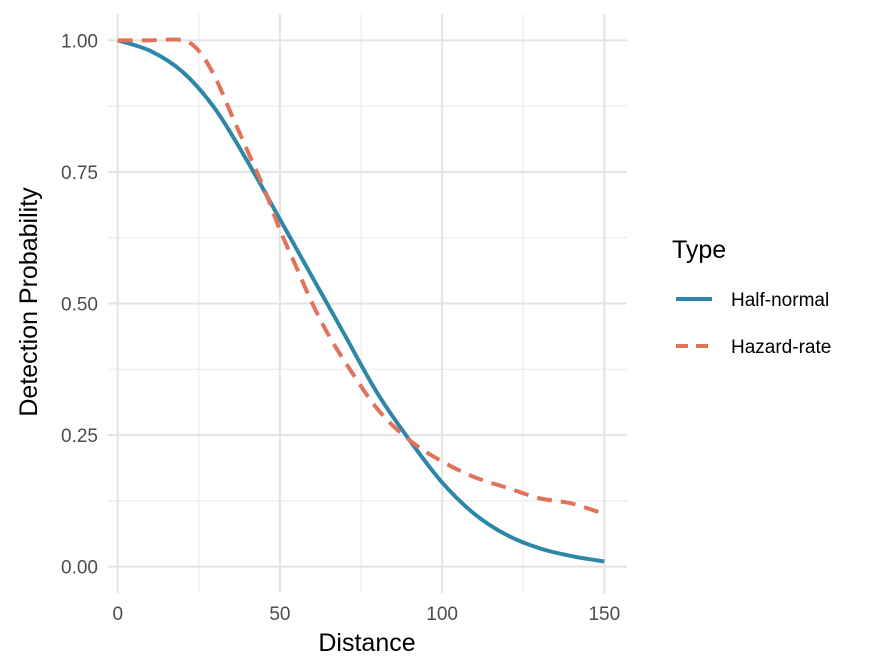 The image size is (883, 672). Describe the element at coordinates (79, 568) in the screenshot. I see `y-tick-label: 0.00` at that location.